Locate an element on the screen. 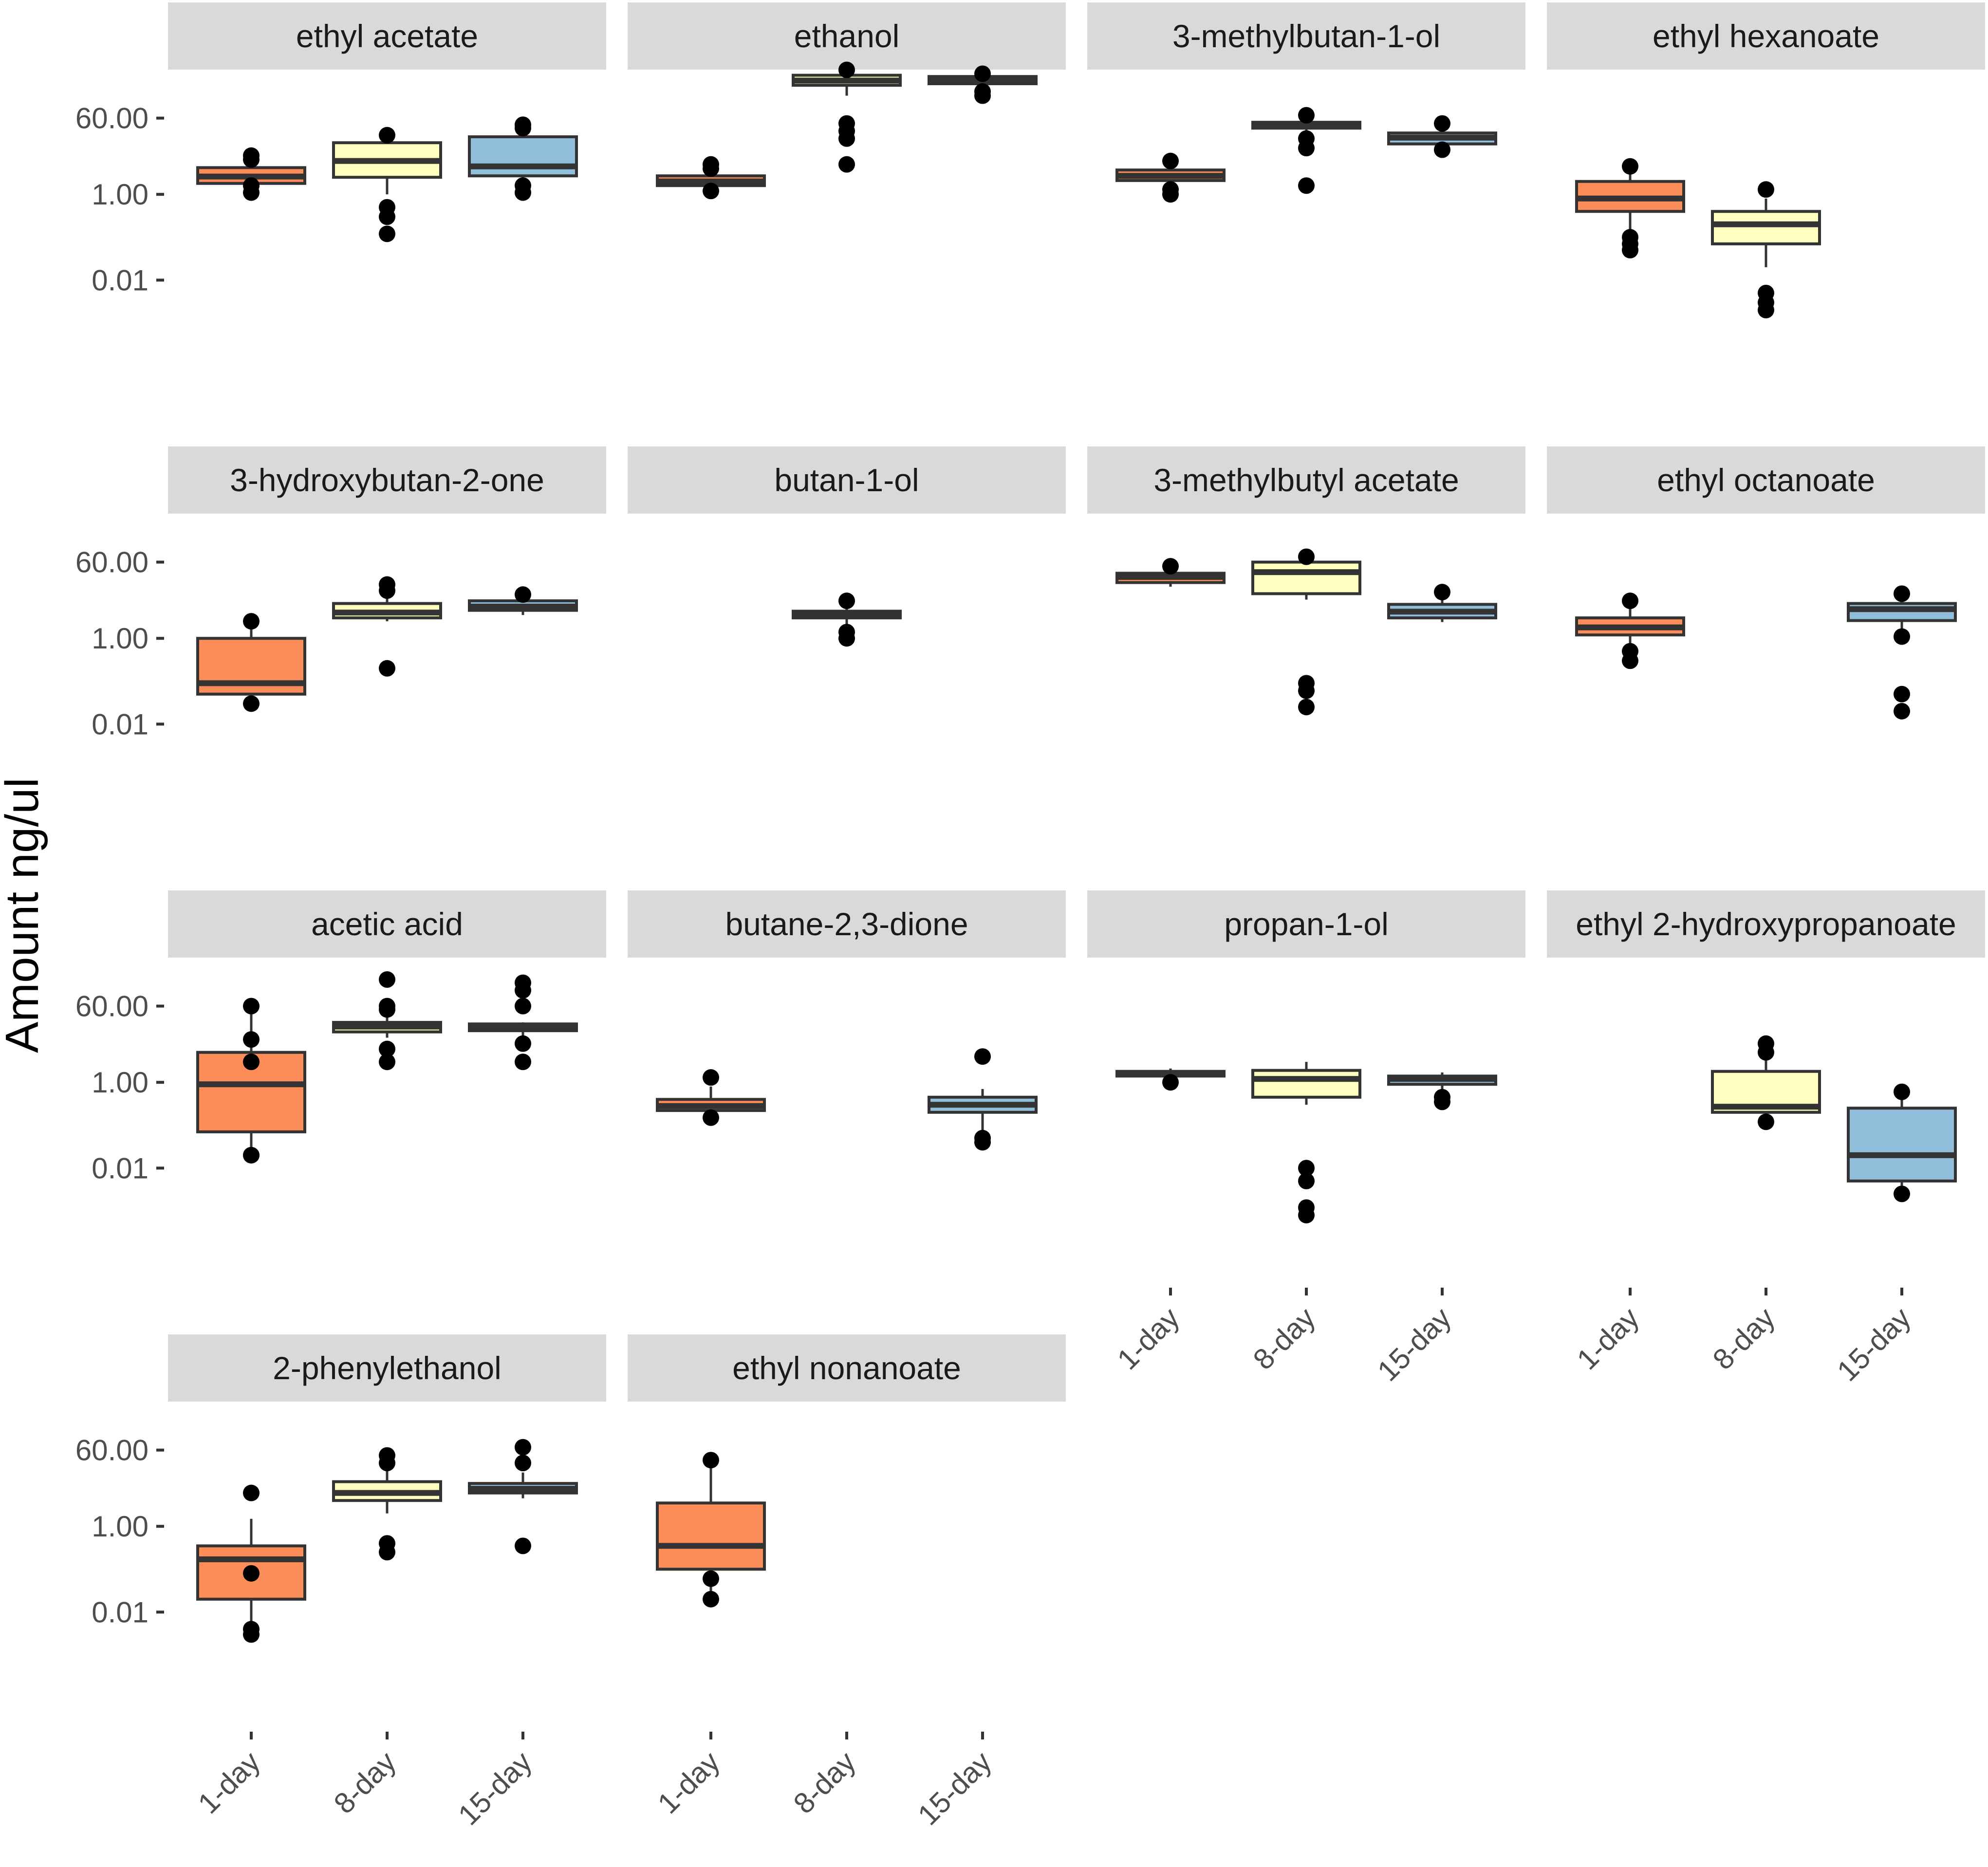 The image size is (1988, 1867). y-tick-label: 60.00 is located at coordinates (112, 562).